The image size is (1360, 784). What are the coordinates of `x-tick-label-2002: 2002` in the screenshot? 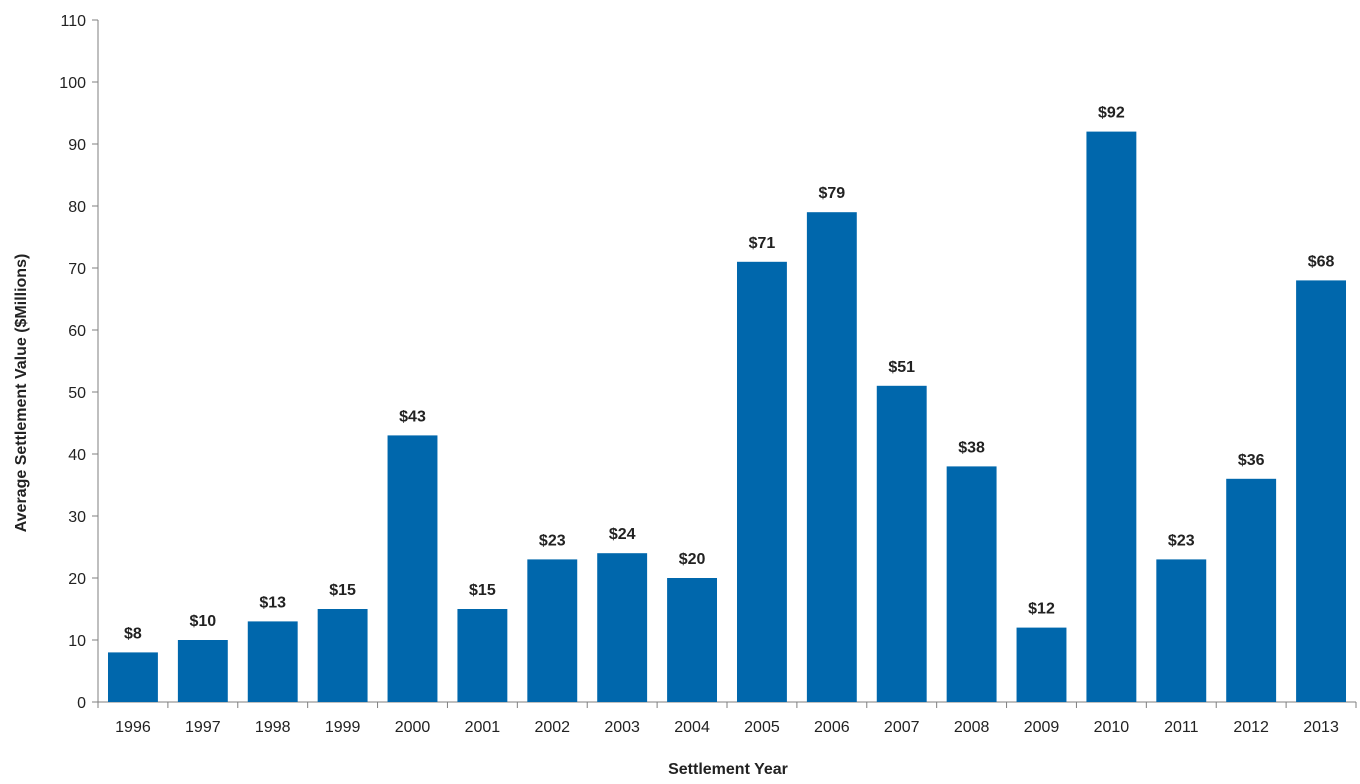 It's located at (552, 727).